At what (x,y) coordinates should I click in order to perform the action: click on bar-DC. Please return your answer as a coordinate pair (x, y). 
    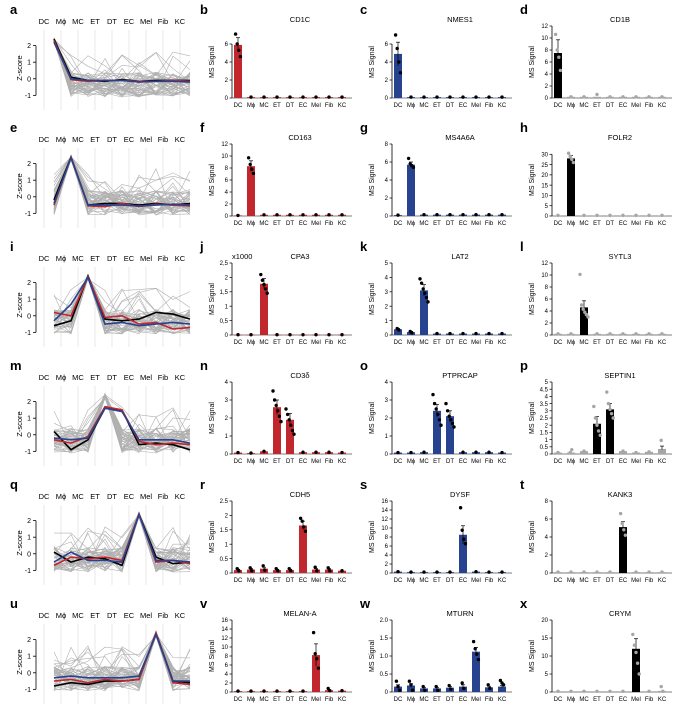
    Looking at the image, I should click on (398, 689).